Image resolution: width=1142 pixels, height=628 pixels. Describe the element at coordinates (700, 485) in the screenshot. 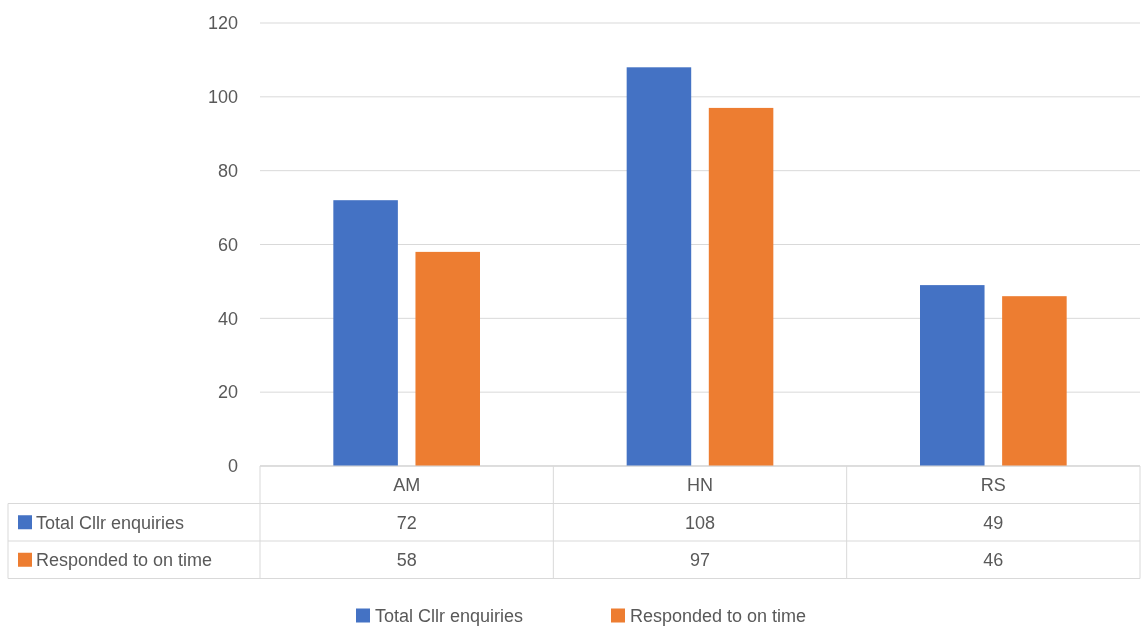

I see `x-tick-label: HN` at that location.